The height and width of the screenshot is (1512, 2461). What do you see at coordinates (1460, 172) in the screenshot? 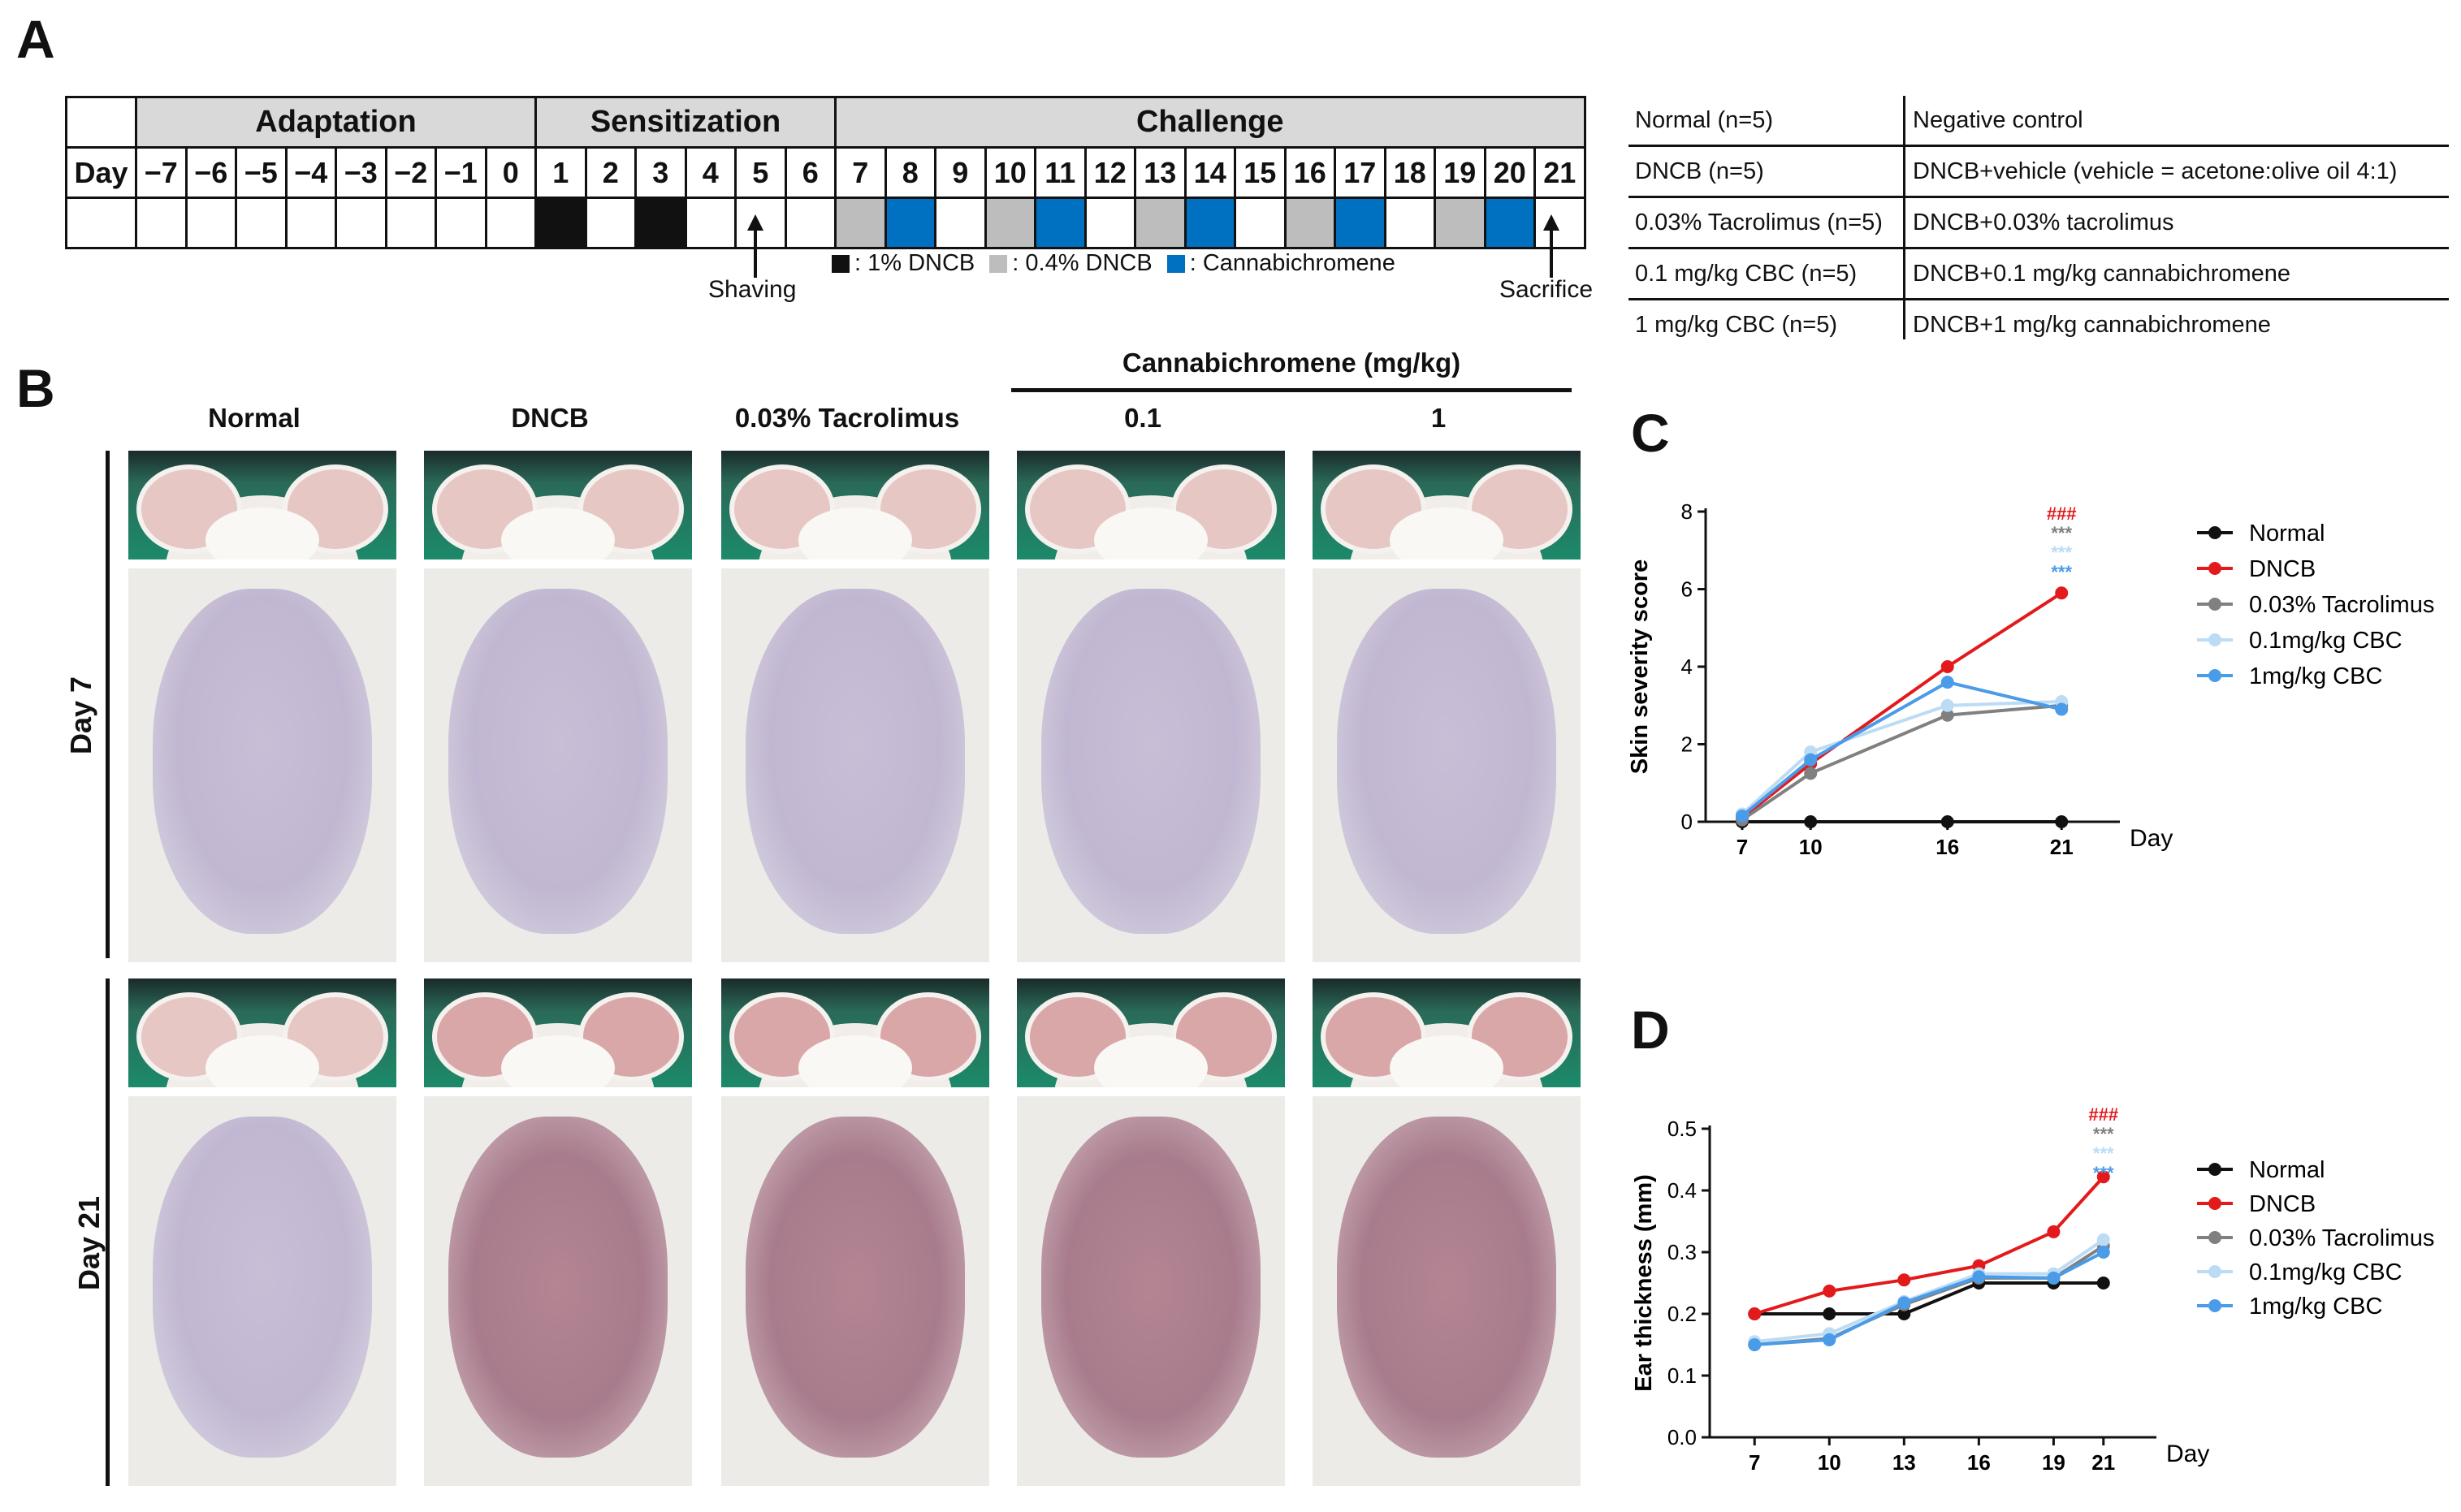
I see `day-cell: 19` at bounding box center [1460, 172].